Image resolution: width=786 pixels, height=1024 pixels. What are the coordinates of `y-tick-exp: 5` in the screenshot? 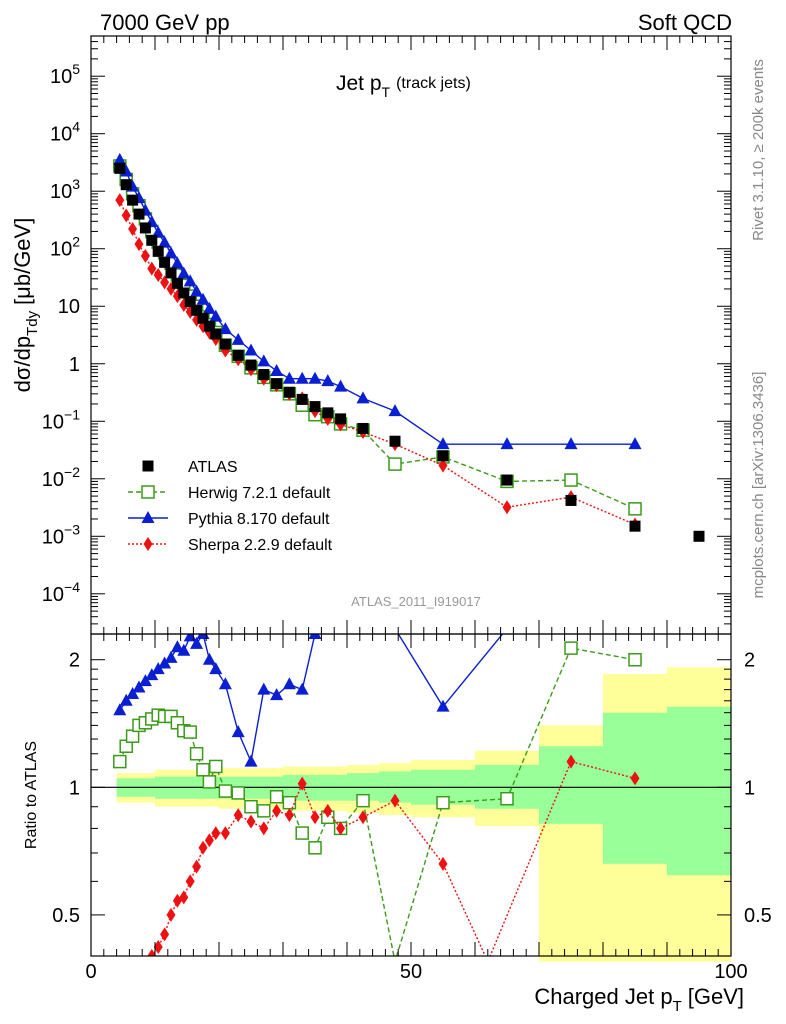 It's located at (76, 69).